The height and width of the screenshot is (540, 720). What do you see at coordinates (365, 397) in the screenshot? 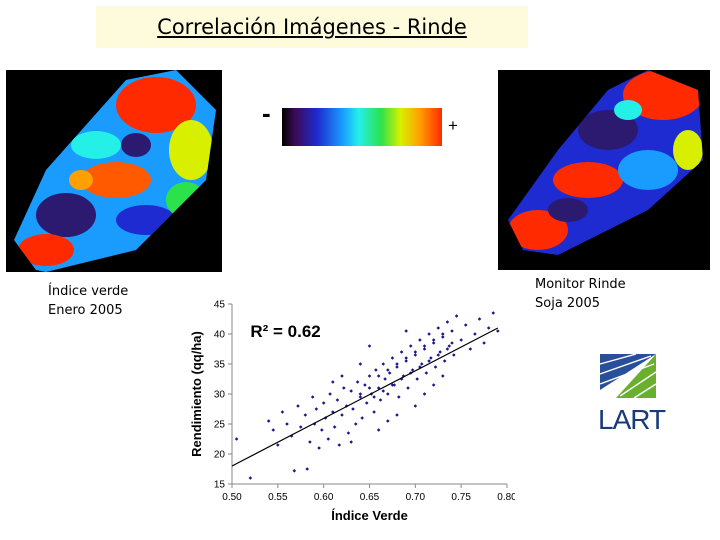
I see `trend-line` at bounding box center [365, 397].